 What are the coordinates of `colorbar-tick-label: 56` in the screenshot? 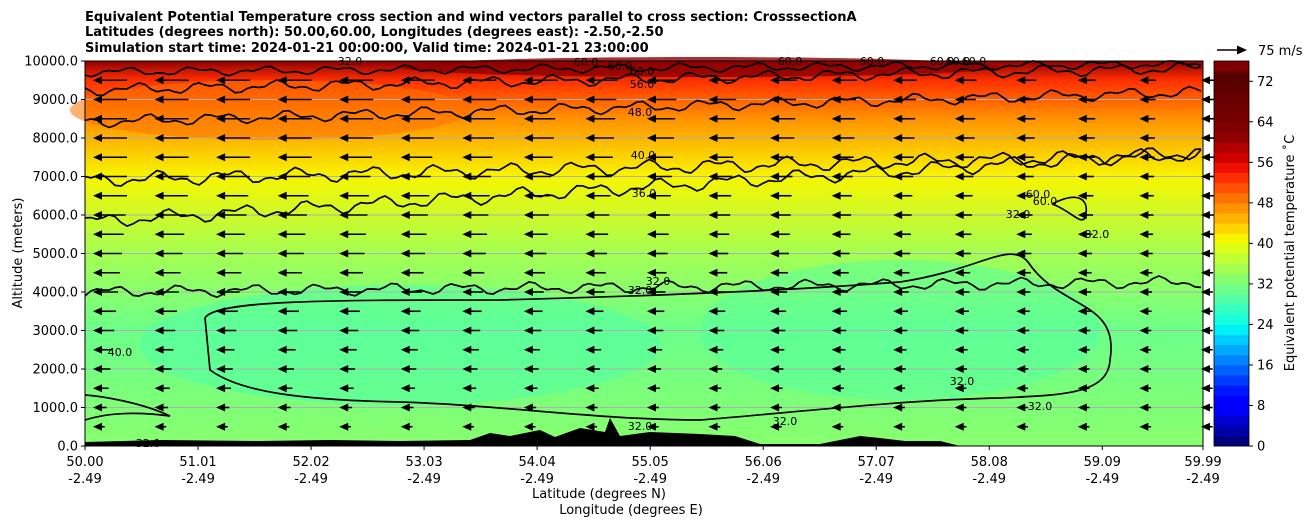 It's located at (1265, 163).